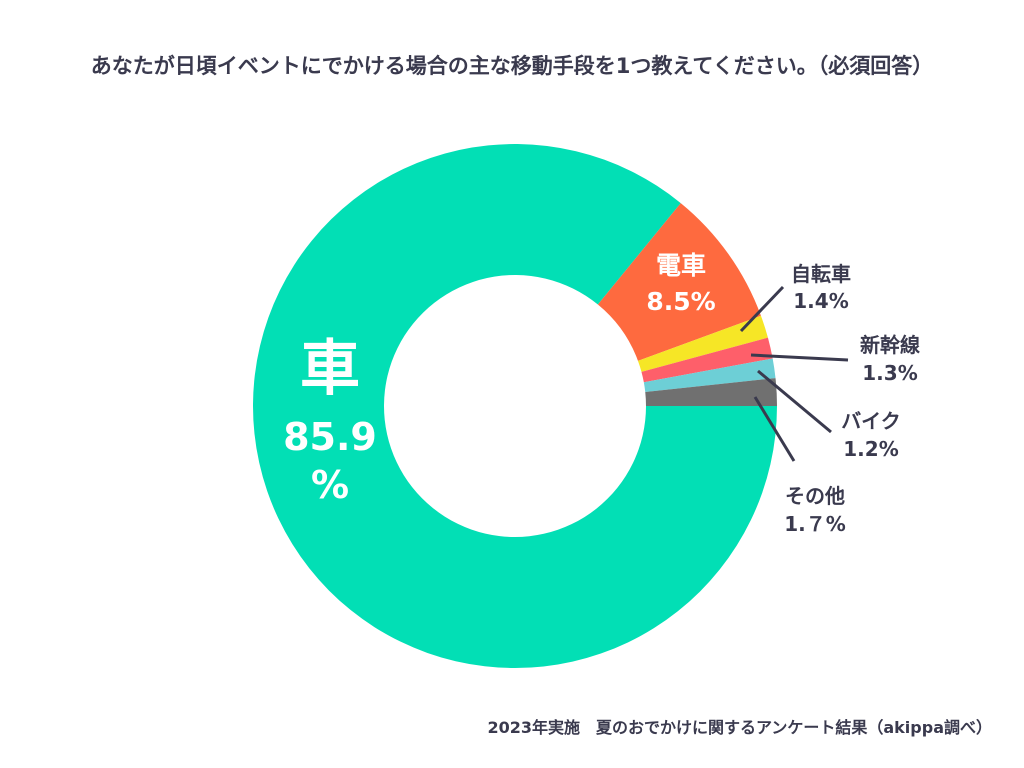 The width and height of the screenshot is (1024, 768). I want to click on slice-value-bicycle: 1.4%, so click(820, 301).